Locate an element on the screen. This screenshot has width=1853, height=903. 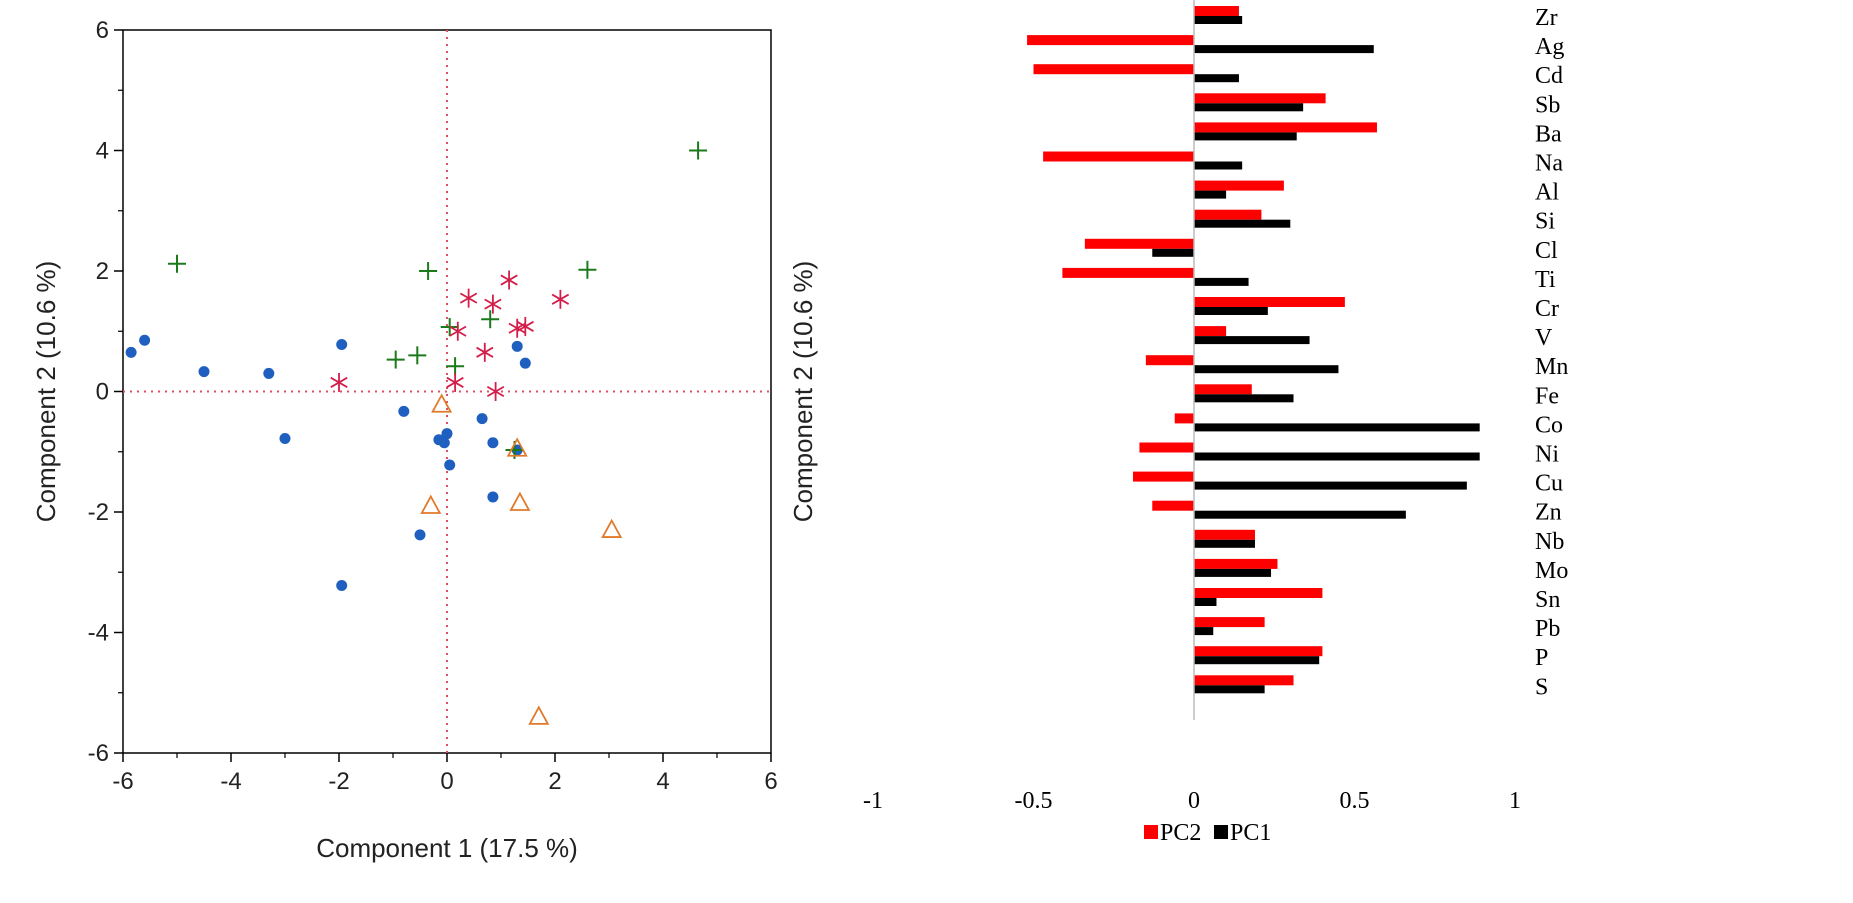
y-axis-ticks: 6 4 2 0 -2 -4 -6 is located at coordinates (105, 392).